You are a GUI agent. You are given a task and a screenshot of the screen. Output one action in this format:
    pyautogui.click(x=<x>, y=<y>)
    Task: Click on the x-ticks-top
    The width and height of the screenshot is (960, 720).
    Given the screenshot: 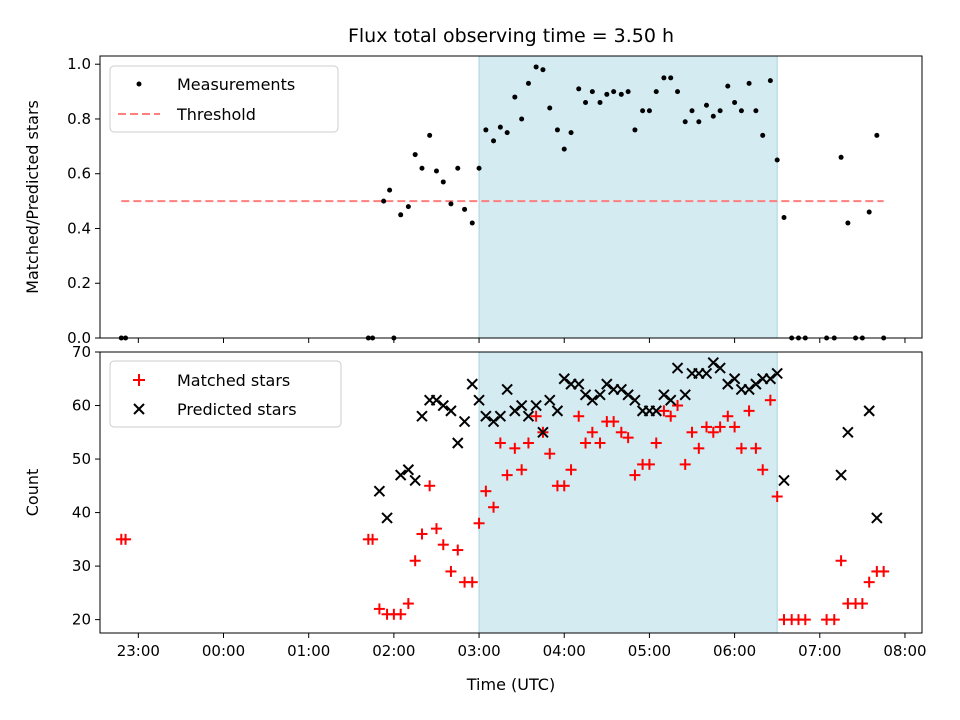 What is the action you would take?
    pyautogui.click(x=521, y=340)
    